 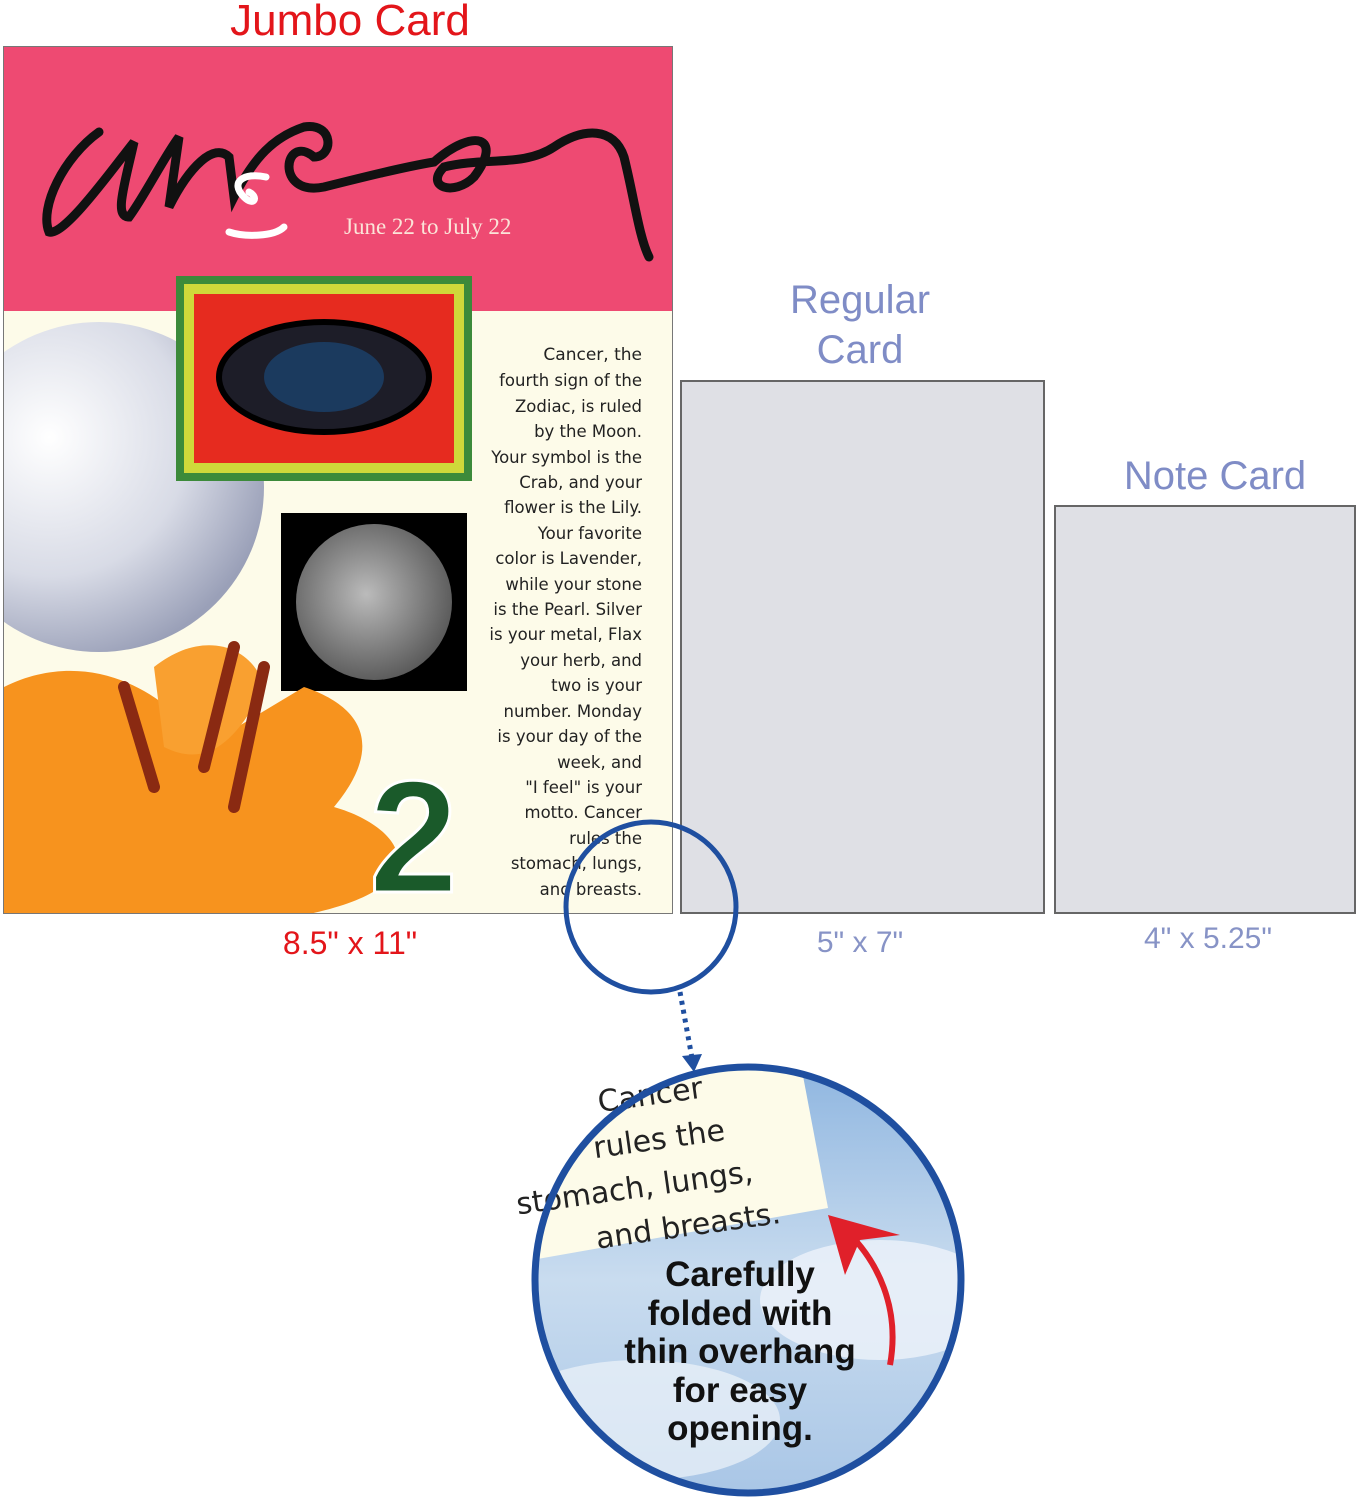 What do you see at coordinates (1215, 476) in the screenshot?
I see `note-card-title: Note Card` at bounding box center [1215, 476].